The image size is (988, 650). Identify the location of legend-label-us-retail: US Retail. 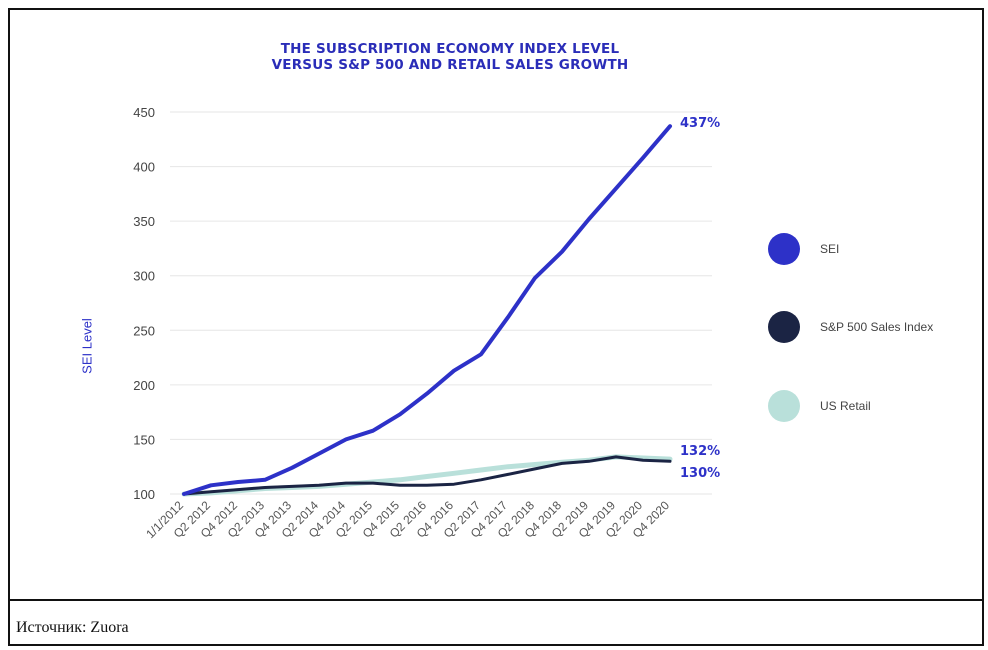
(845, 406).